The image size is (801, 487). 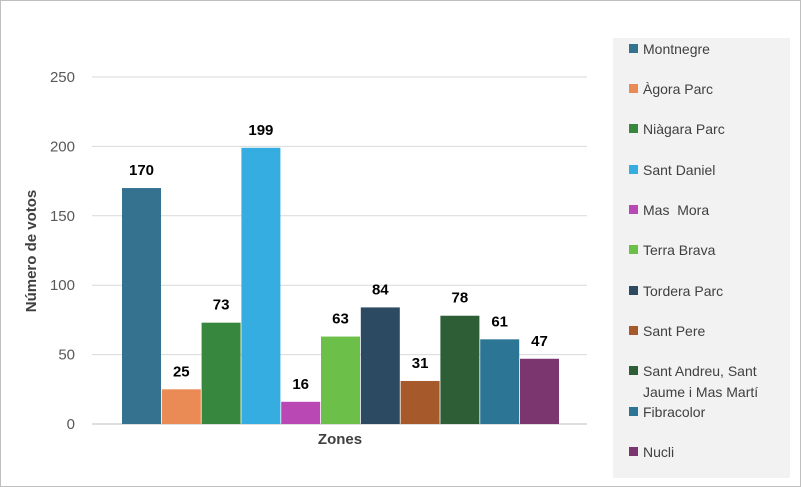 What do you see at coordinates (62, 77) in the screenshot?
I see `y-tick-label: 250` at bounding box center [62, 77].